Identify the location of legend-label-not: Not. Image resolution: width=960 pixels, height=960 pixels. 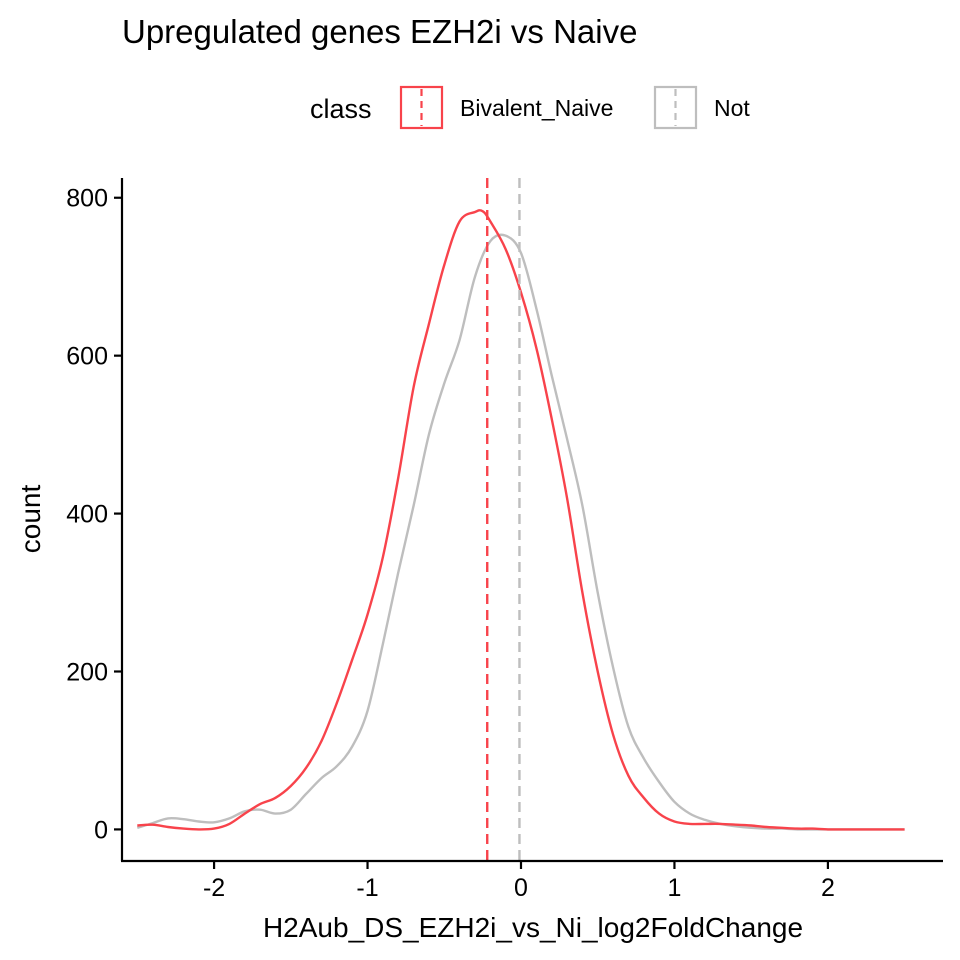
(732, 108).